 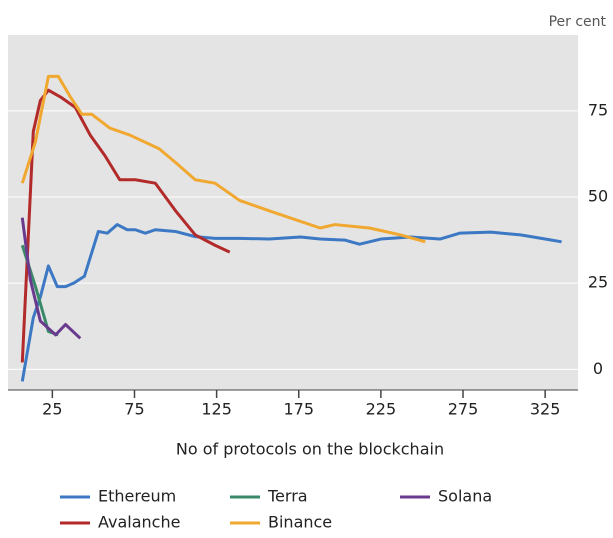 What do you see at coordinates (545, 409) in the screenshot?
I see `x-tick-label: 325` at bounding box center [545, 409].